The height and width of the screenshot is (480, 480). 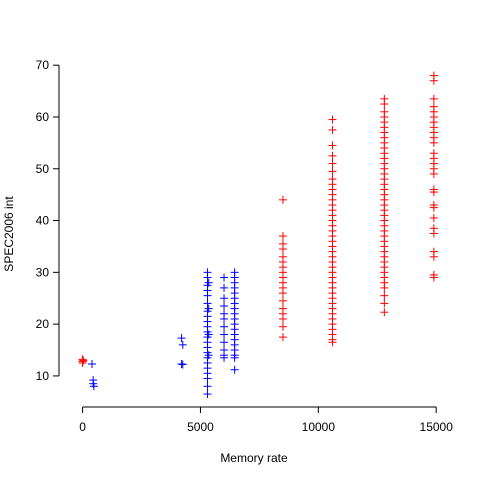 What do you see at coordinates (437, 427) in the screenshot?
I see `x-tick-label: 15000` at bounding box center [437, 427].